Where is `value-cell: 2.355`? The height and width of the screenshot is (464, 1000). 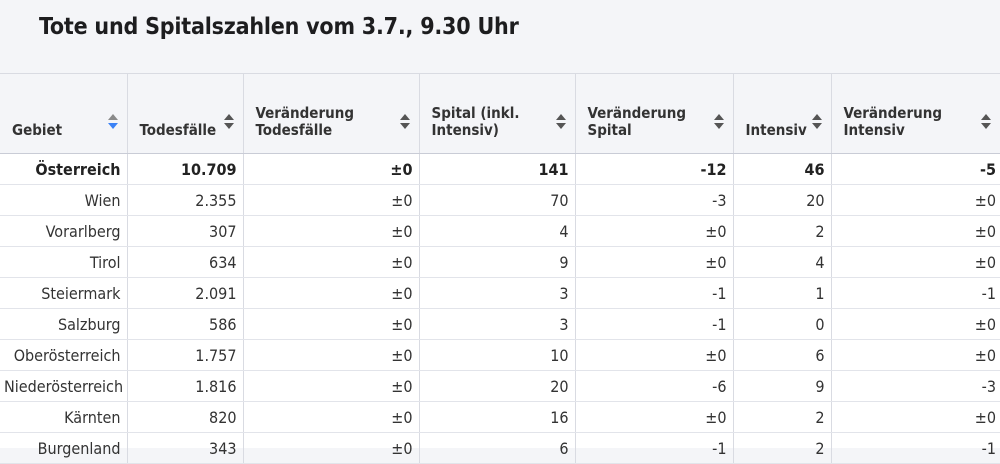
value-cell: 2.355 is located at coordinates (185, 200).